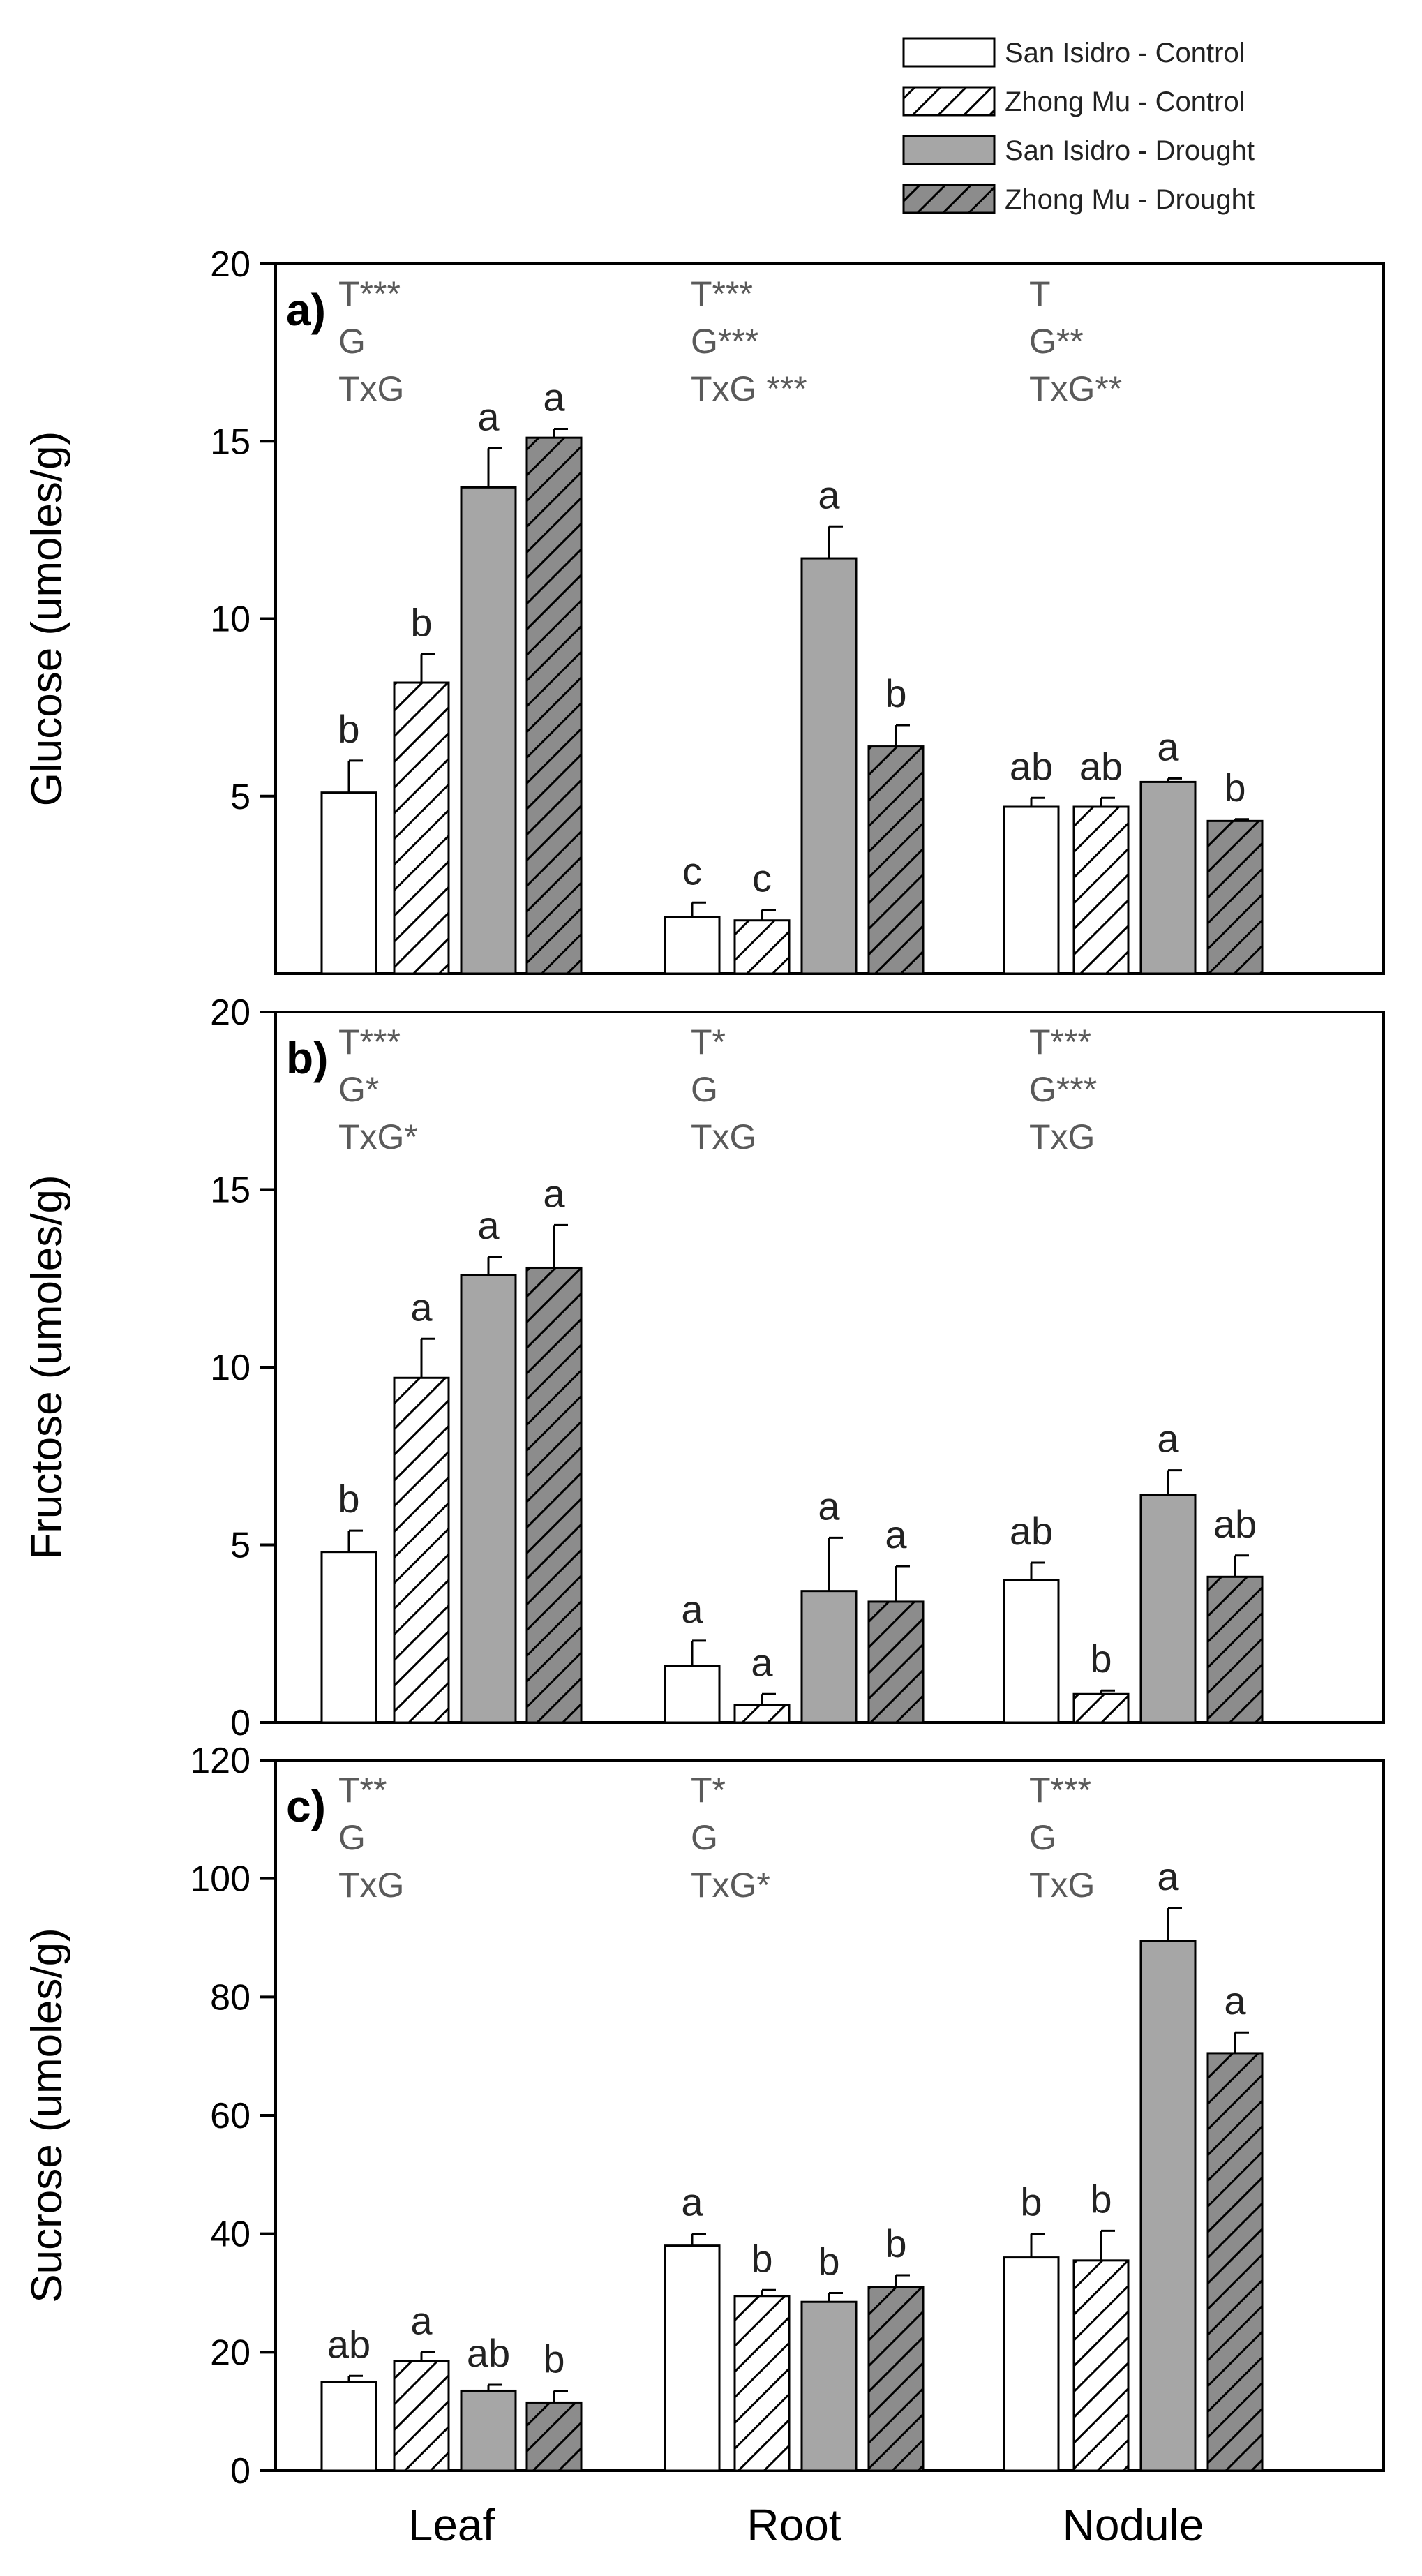  Describe the element at coordinates (47, 1367) in the screenshot. I see `y-axis-label: Fructose (umoles/g)` at that location.